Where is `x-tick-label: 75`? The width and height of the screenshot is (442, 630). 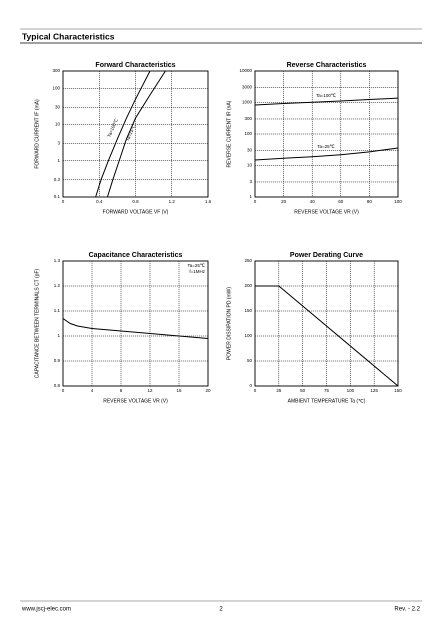 x-tick-label: 75 is located at coordinates (327, 390).